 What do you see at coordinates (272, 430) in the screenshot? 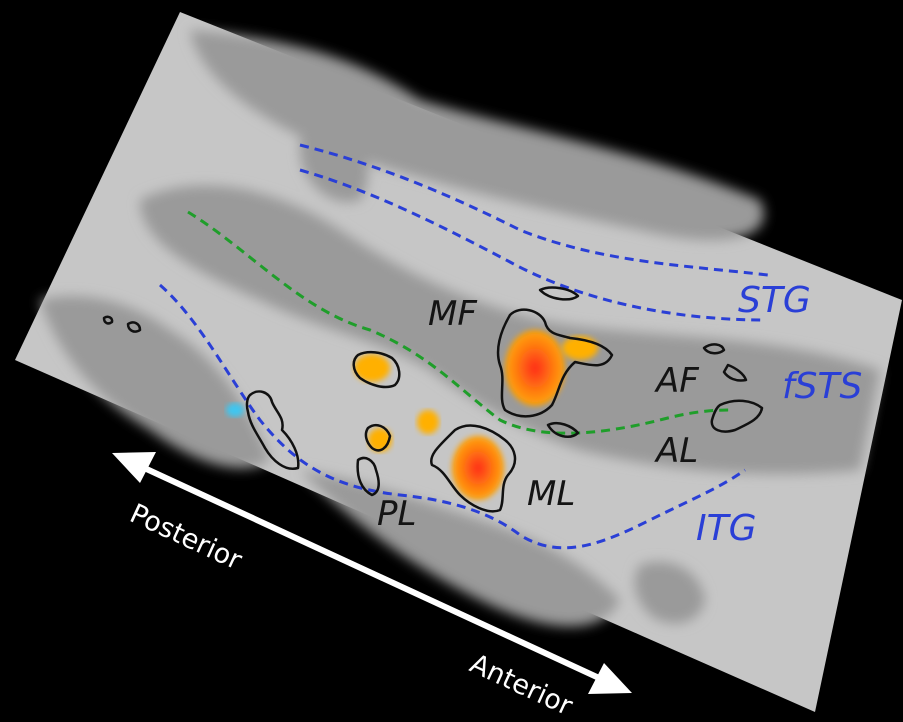
I see `roi-outline-pl-left` at bounding box center [272, 430].